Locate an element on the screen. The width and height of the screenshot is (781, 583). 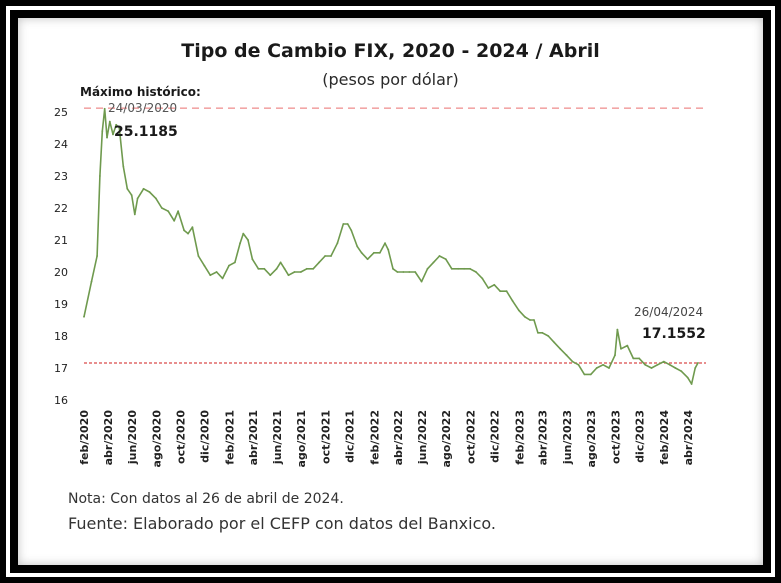
x-tick-label: abr/2024 is located at coordinates (688, 438).